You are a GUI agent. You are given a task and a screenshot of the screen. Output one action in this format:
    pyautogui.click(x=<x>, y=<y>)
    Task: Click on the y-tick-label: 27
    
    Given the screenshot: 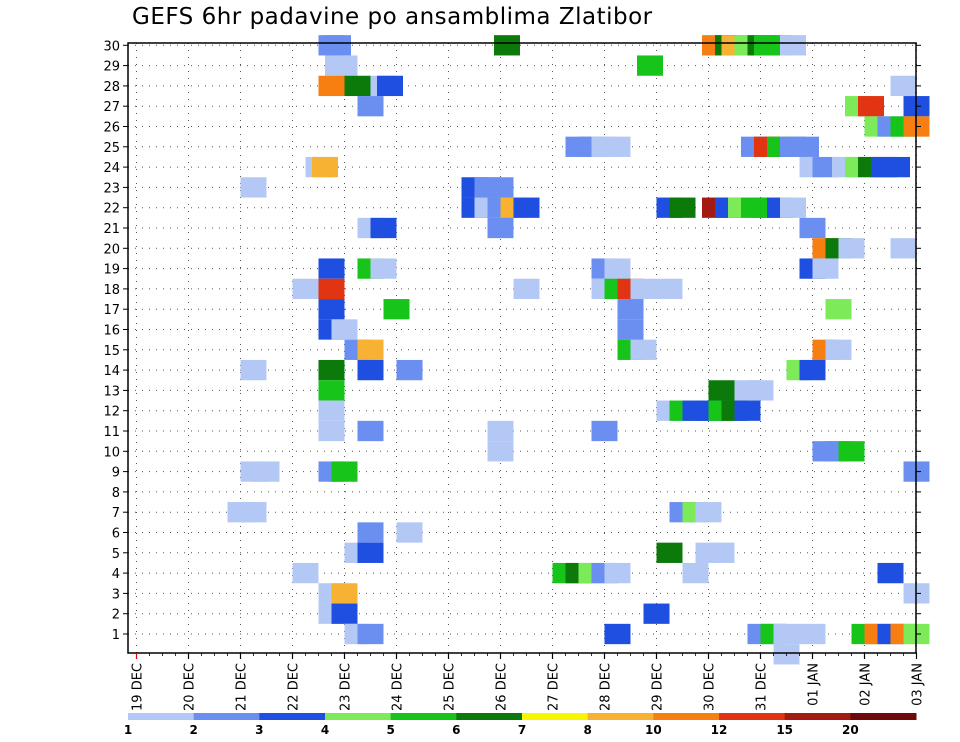 What is the action you would take?
    pyautogui.click(x=111, y=107)
    